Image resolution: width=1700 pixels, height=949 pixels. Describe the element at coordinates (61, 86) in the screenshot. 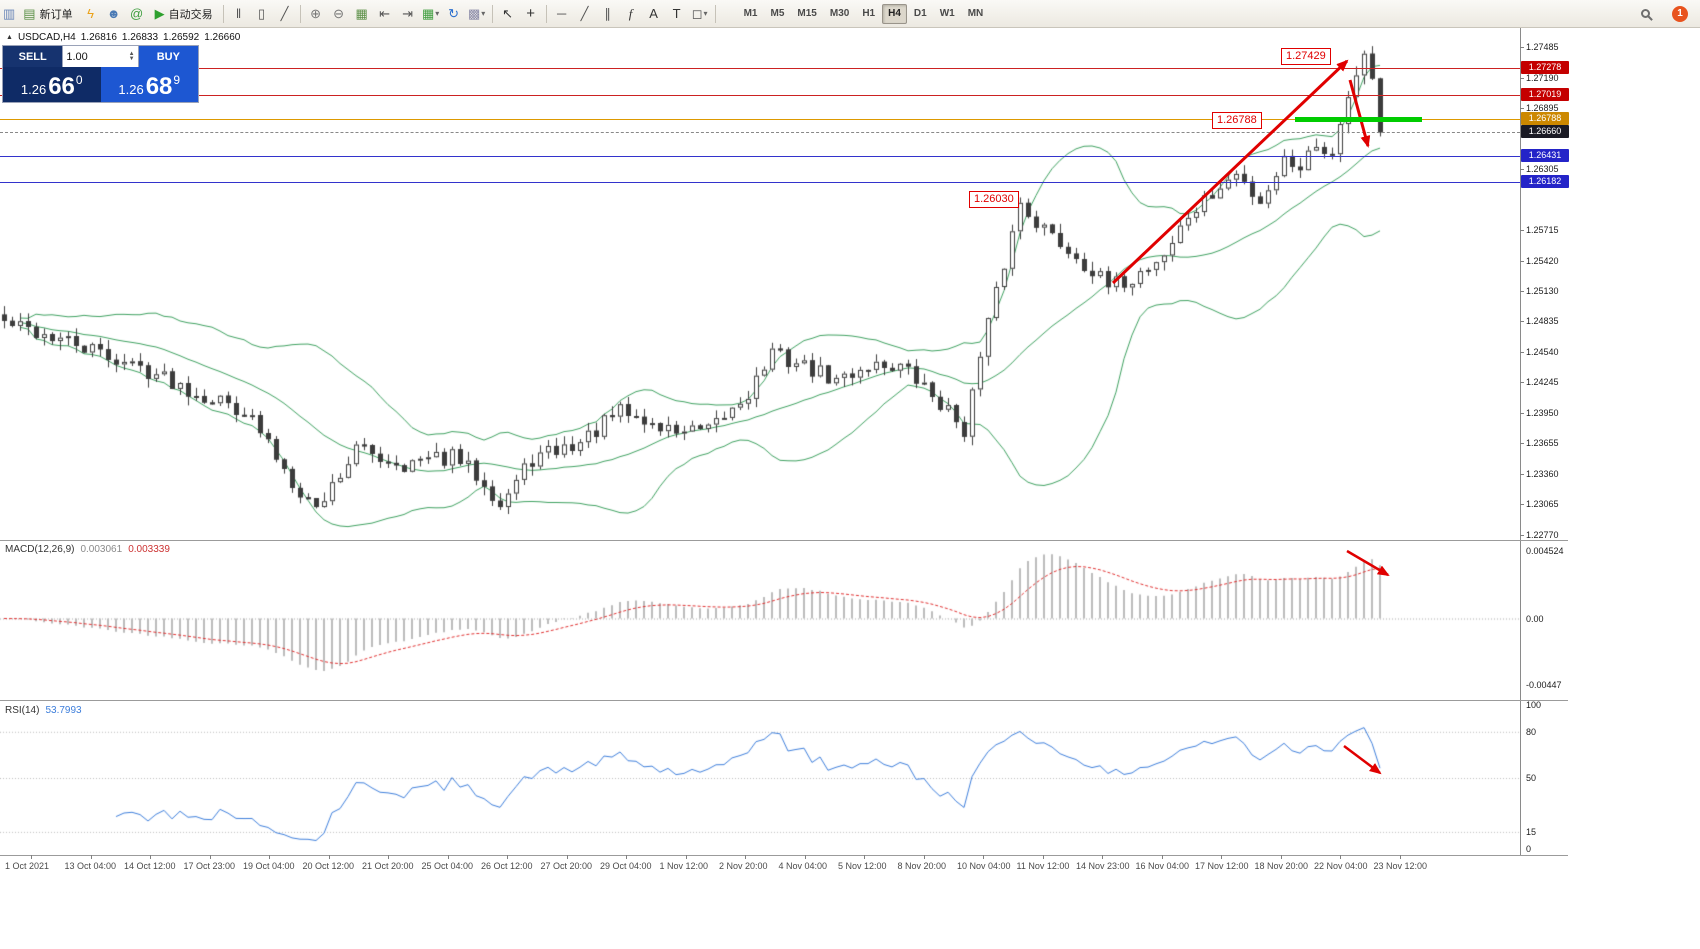

I see `sell-price-big: 66` at that location.